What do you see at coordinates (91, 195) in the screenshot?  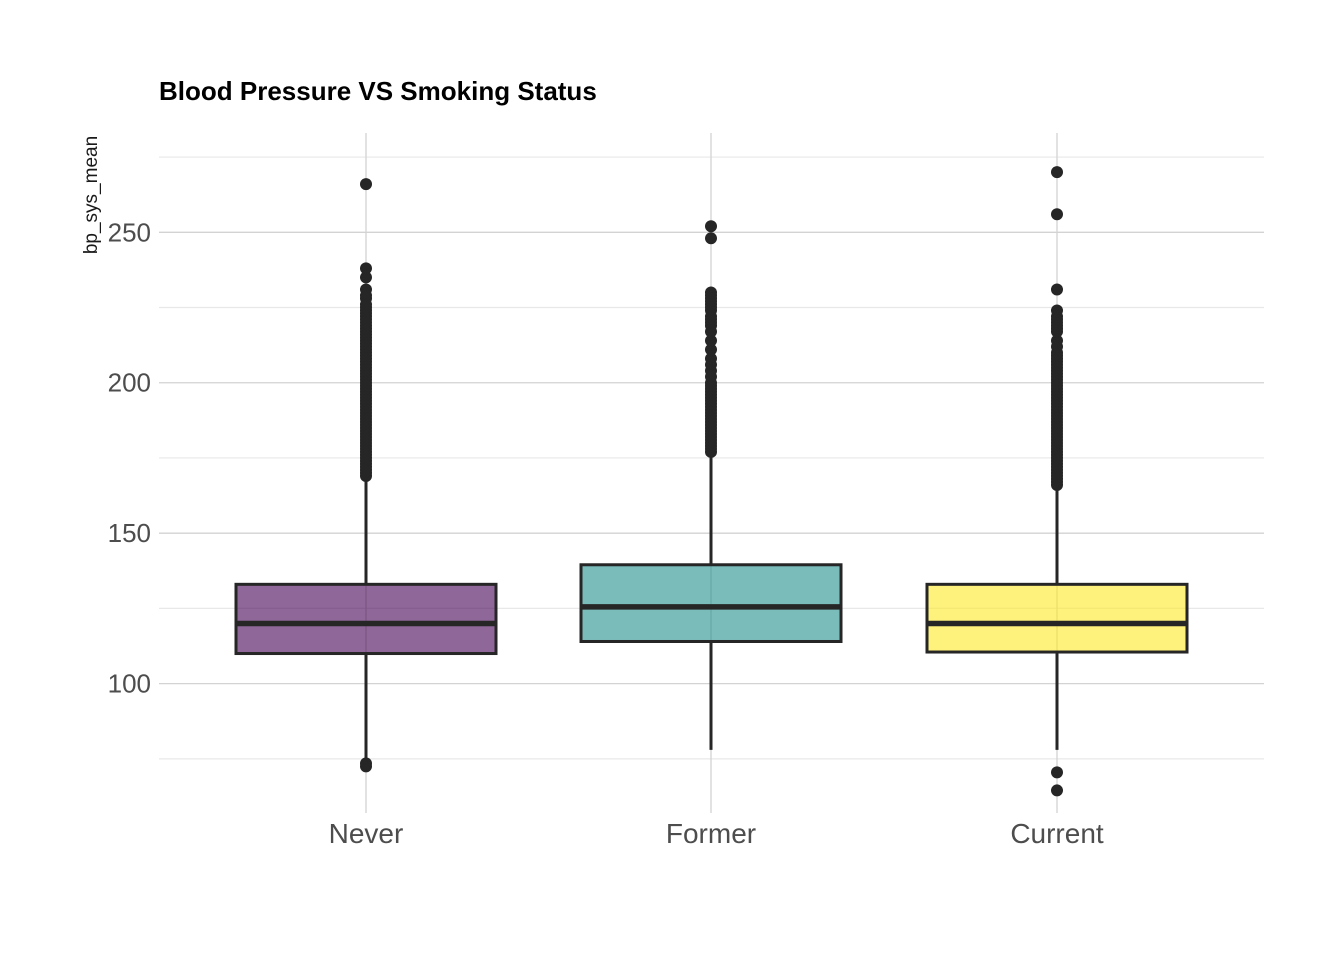 I see `y-axis-label: bp_sys_mean` at bounding box center [91, 195].